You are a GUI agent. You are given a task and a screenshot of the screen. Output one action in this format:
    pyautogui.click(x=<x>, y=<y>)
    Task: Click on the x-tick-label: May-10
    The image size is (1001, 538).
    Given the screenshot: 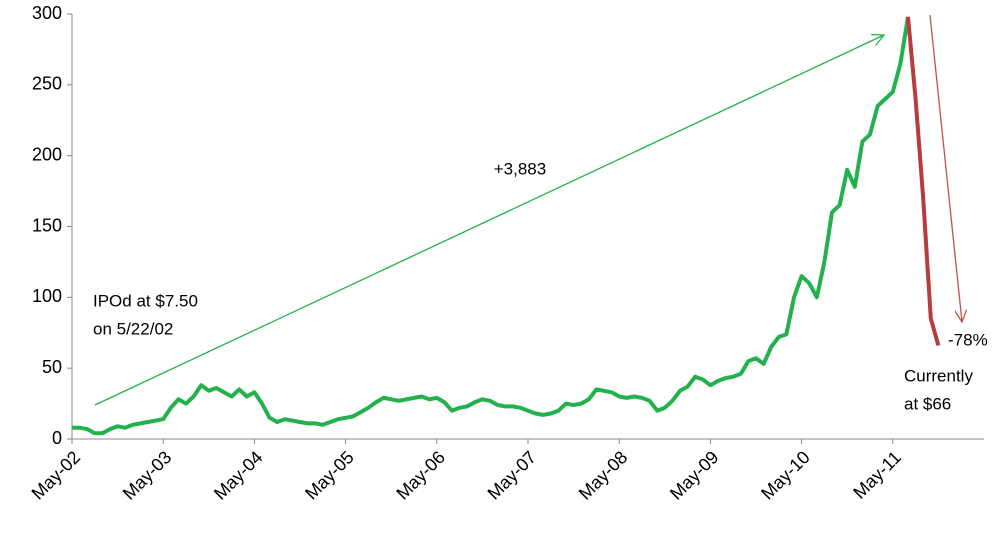 What is the action you would take?
    pyautogui.click(x=785, y=475)
    